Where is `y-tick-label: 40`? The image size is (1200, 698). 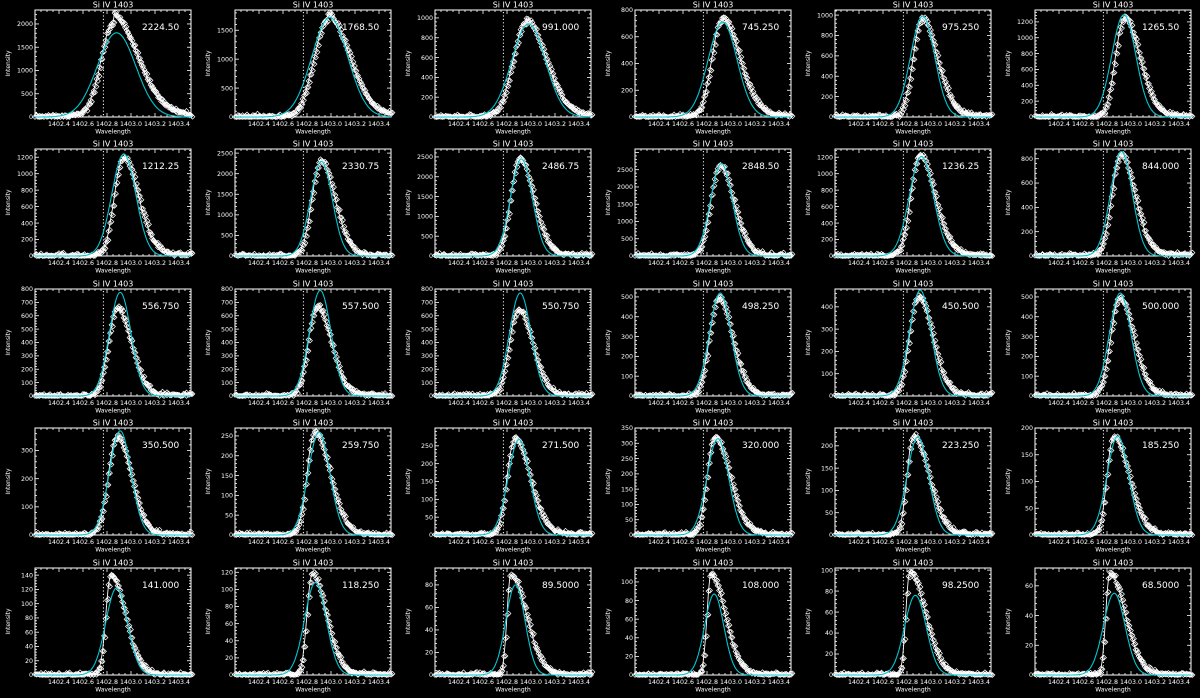
y-tick-label: 40 is located at coordinates (629, 638).